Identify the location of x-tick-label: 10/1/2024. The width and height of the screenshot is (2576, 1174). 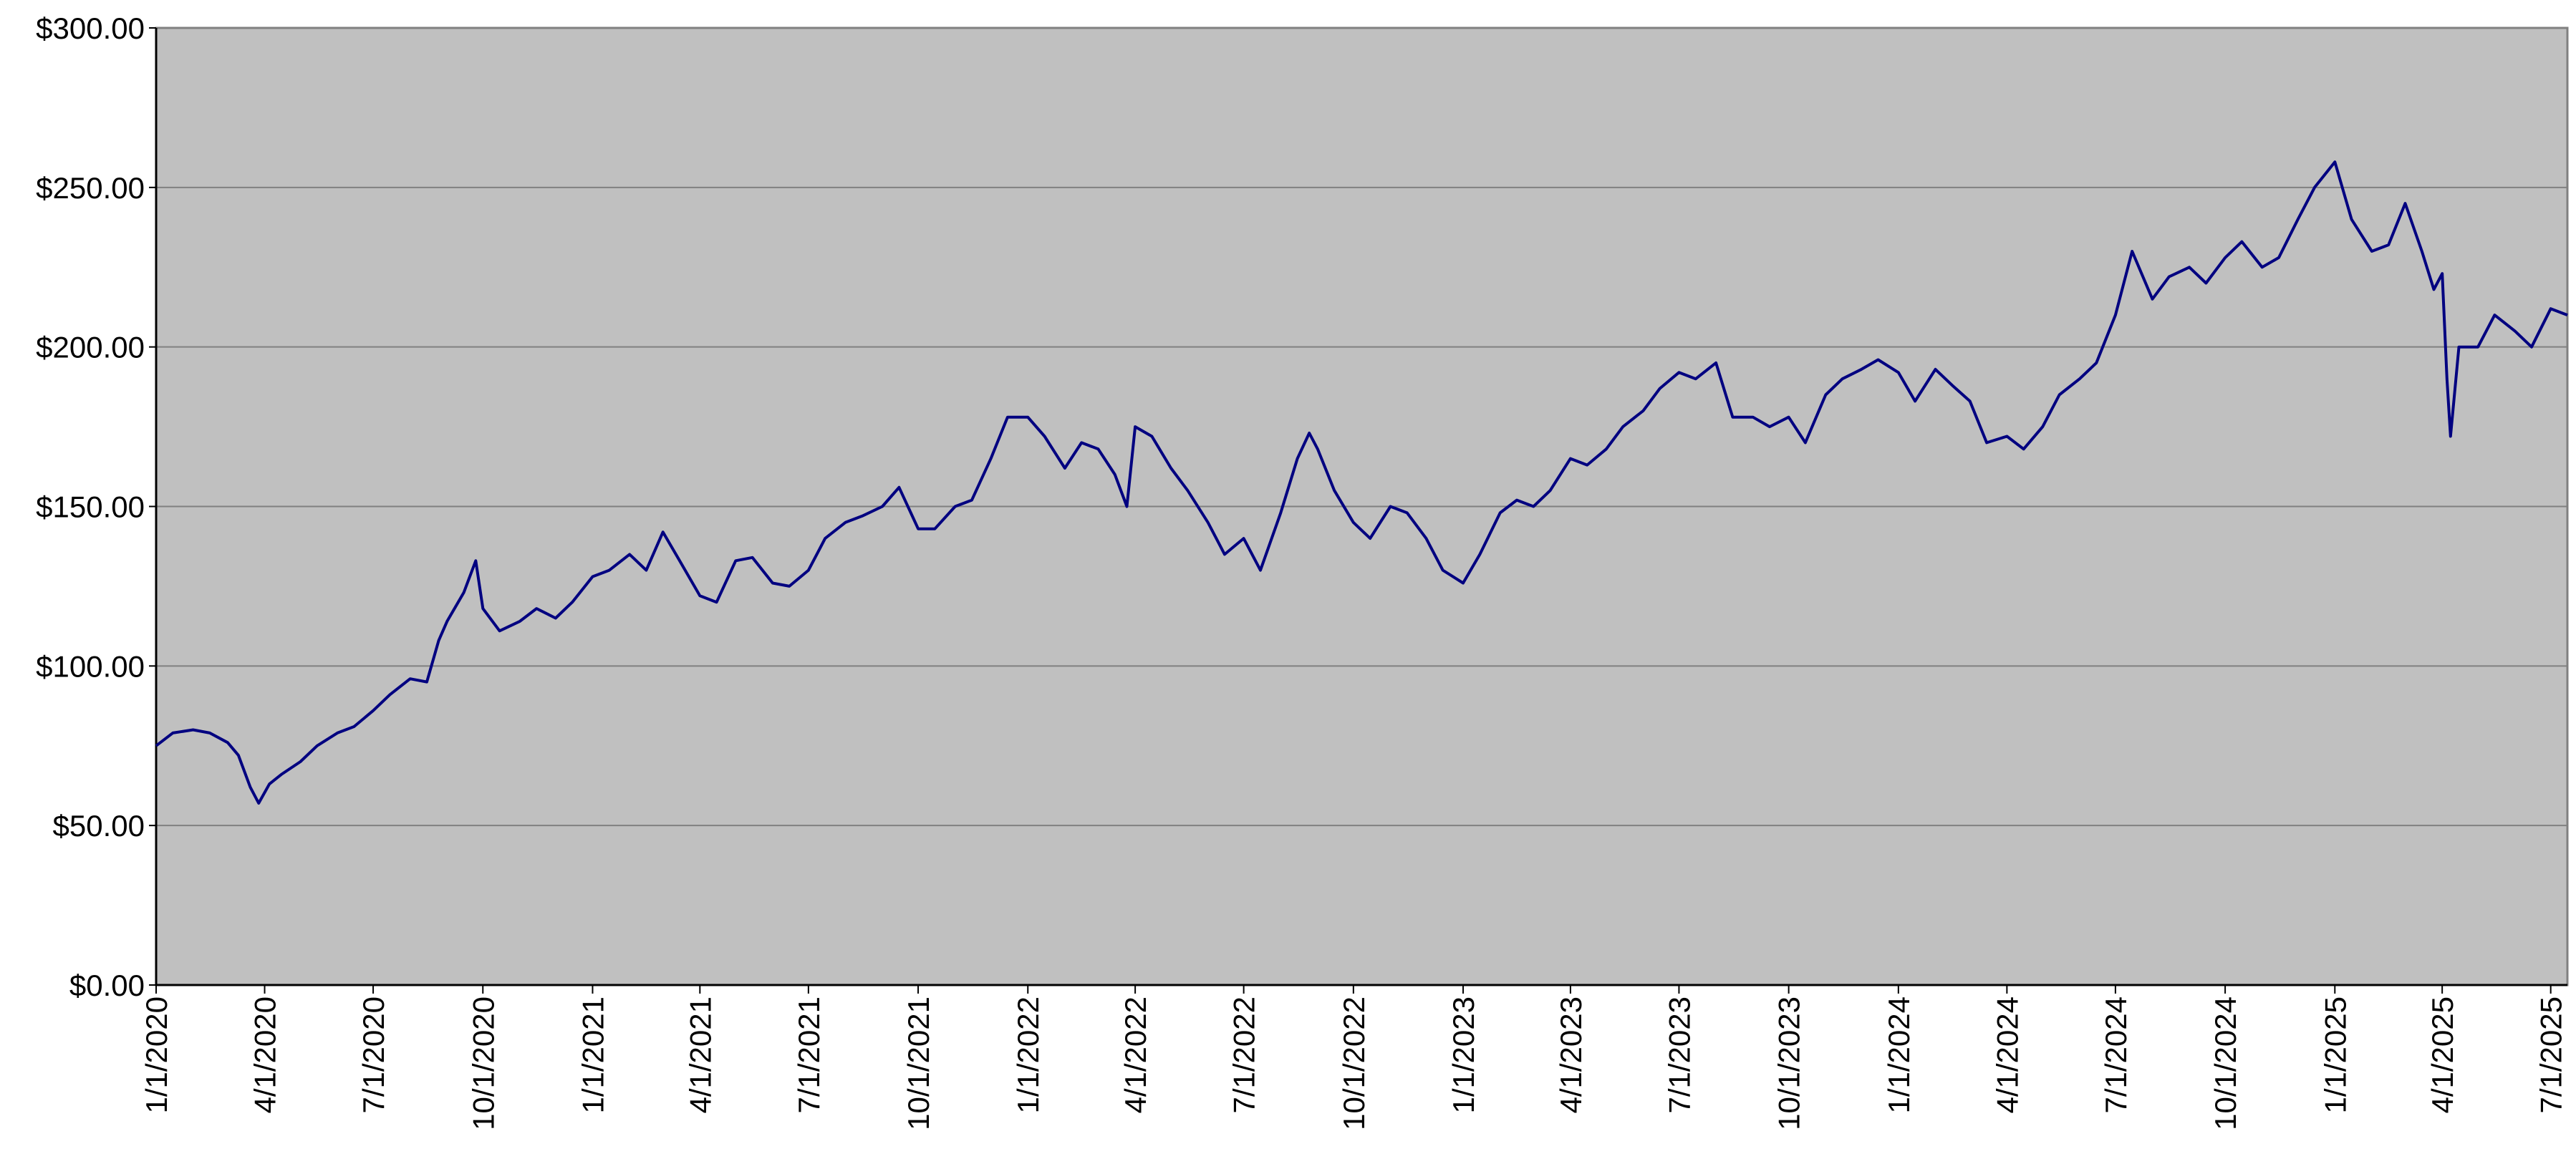
(2225, 1063).